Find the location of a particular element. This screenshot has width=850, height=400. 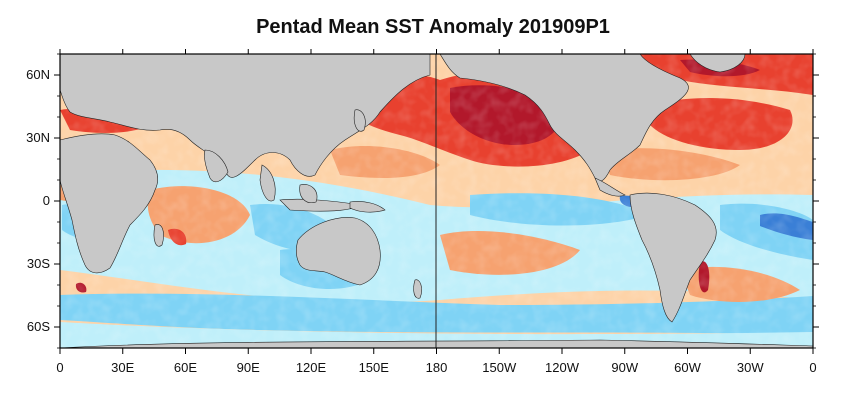

x-tick-label: 30E is located at coordinates (122, 367).